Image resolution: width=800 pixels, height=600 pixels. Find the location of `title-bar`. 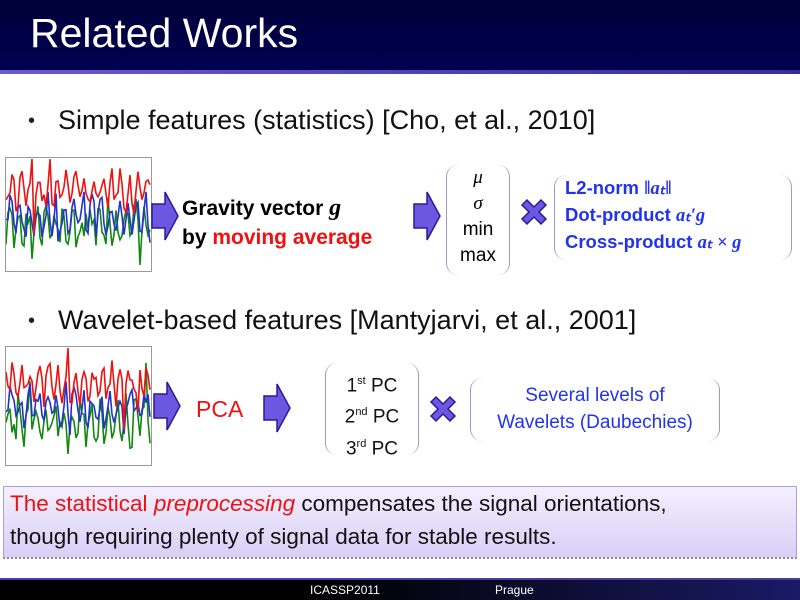

title-bar is located at coordinates (400, 35).